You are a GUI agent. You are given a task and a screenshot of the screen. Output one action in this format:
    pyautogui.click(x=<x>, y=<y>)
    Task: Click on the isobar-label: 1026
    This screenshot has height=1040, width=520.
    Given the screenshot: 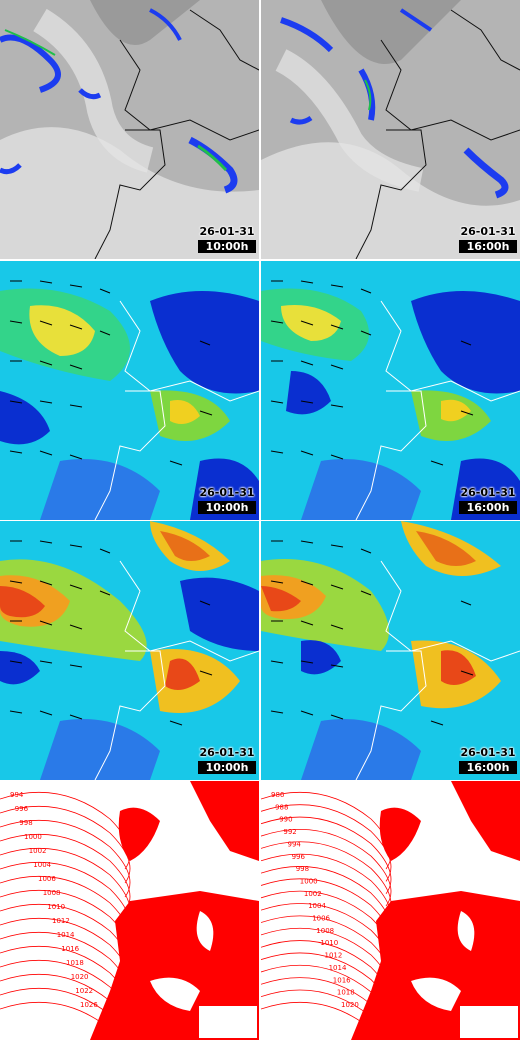 What is the action you would take?
    pyautogui.click(x=89, y=1005)
    